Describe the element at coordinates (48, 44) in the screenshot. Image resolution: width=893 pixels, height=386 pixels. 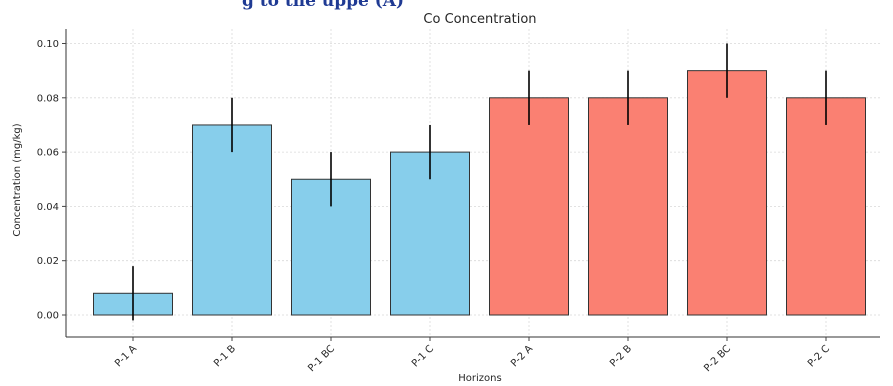
I see `y-tick-label: 0.10` at that location.